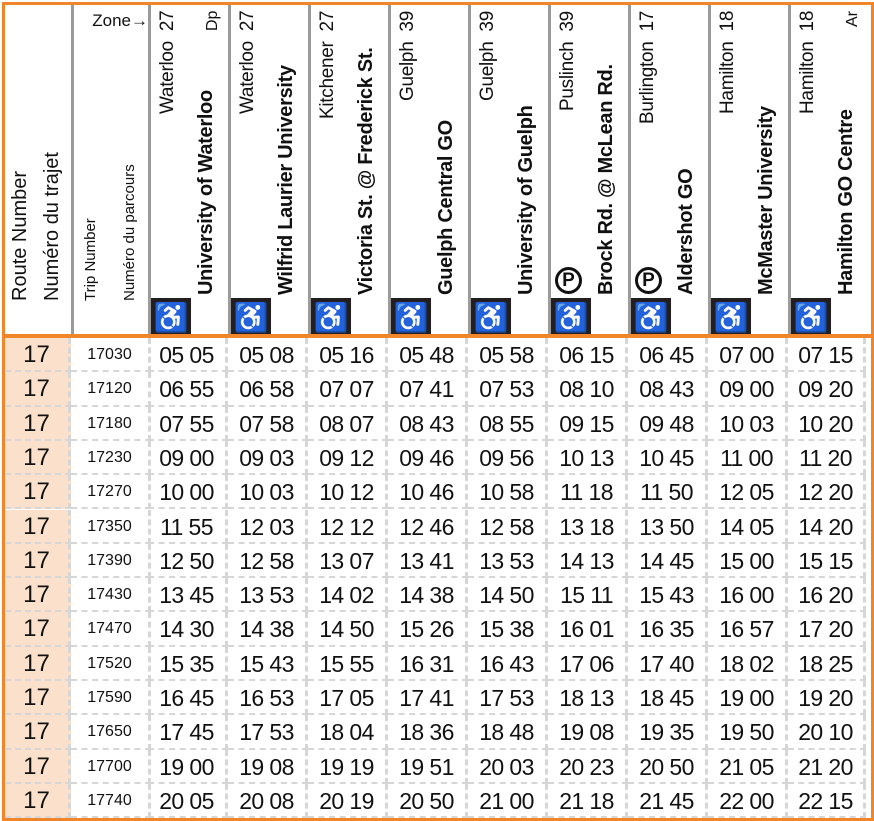 The width and height of the screenshot is (874, 821). I want to click on stop-zone: 18, so click(727, 21).